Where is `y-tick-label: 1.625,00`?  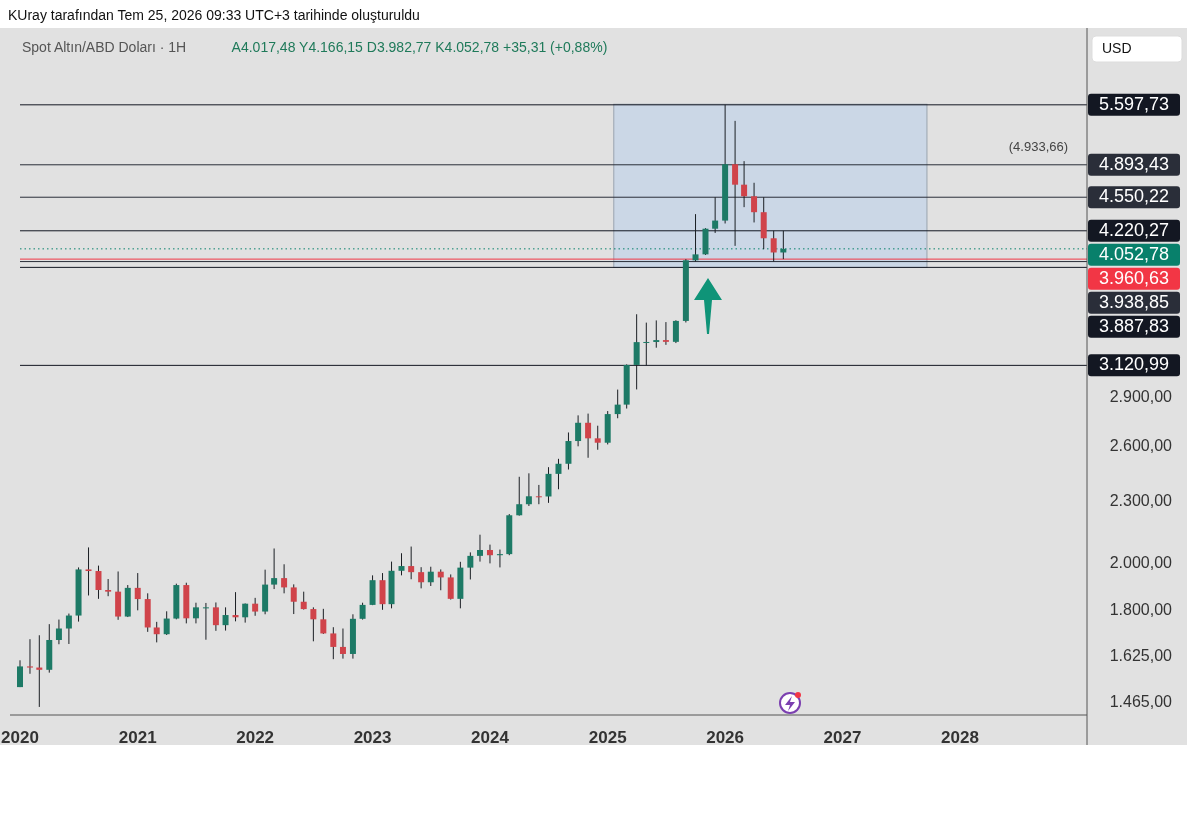
y-tick-label: 1.625,00 is located at coordinates (1141, 655).